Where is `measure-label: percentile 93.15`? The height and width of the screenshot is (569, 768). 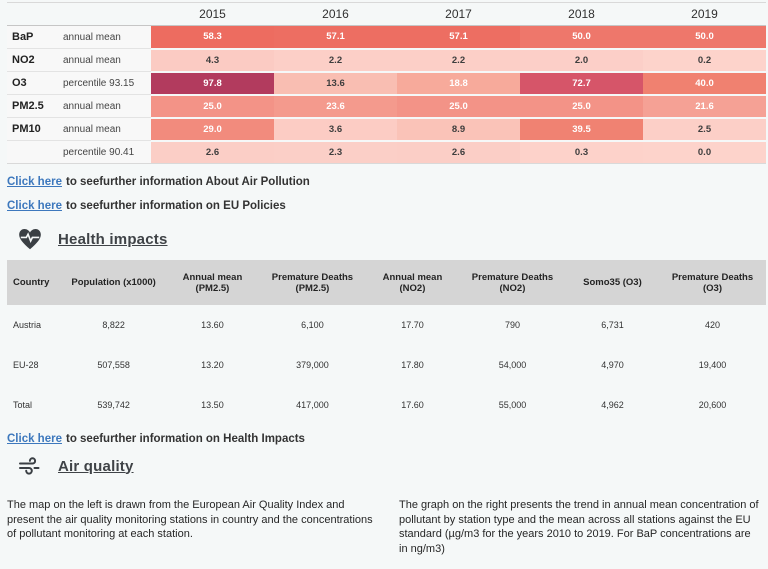 measure-label: percentile 93.15 is located at coordinates (106, 83).